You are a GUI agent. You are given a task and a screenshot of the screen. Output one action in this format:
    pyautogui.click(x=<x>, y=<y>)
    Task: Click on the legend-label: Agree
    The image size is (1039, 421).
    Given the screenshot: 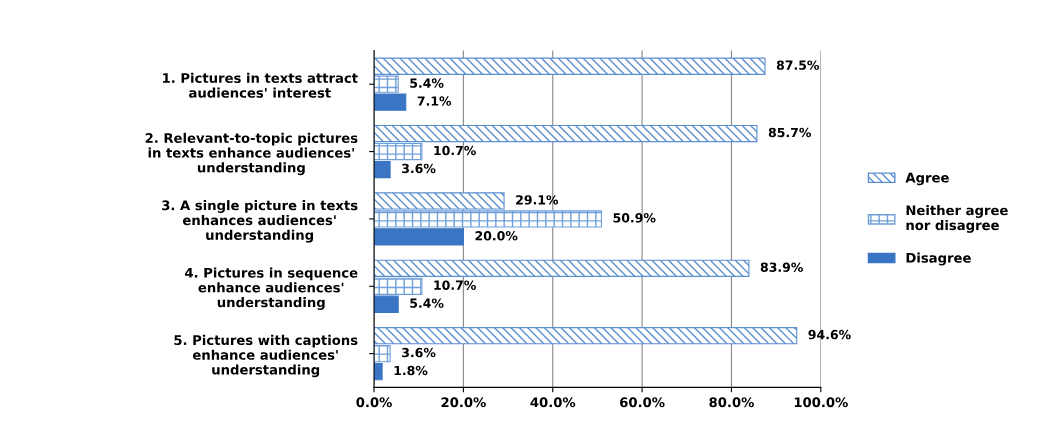 What is the action you would take?
    pyautogui.click(x=927, y=179)
    